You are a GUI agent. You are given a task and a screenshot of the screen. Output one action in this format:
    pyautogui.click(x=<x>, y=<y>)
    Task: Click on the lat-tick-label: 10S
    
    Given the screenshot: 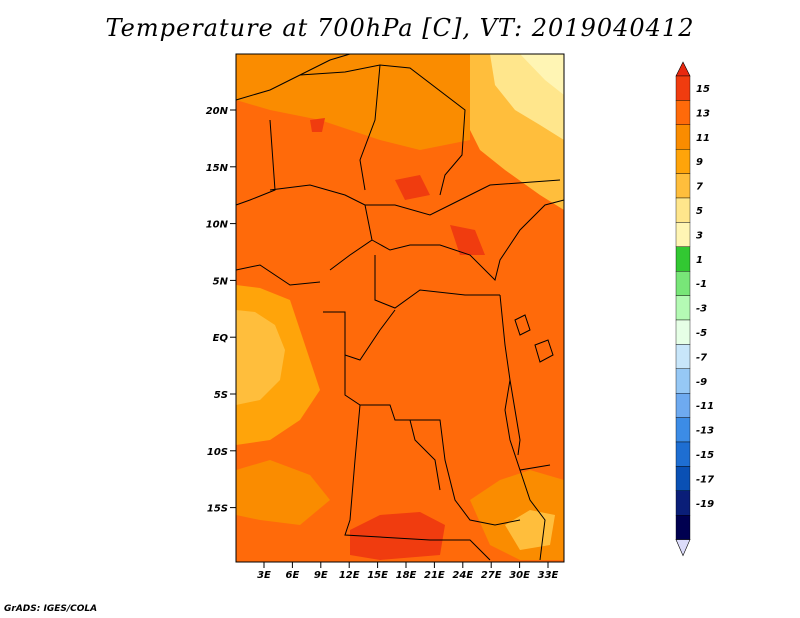 What is the action you would take?
    pyautogui.click(x=217, y=452)
    